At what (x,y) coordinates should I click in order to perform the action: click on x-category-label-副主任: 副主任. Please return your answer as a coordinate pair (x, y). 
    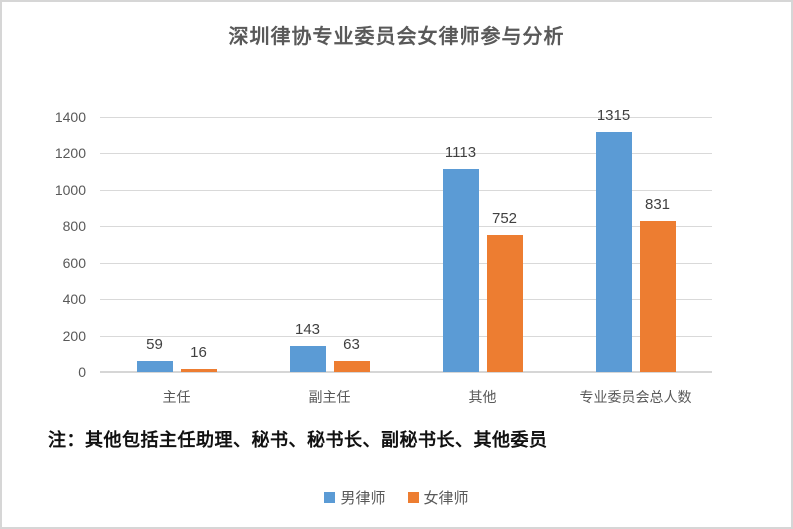
    Looking at the image, I should click on (329, 397).